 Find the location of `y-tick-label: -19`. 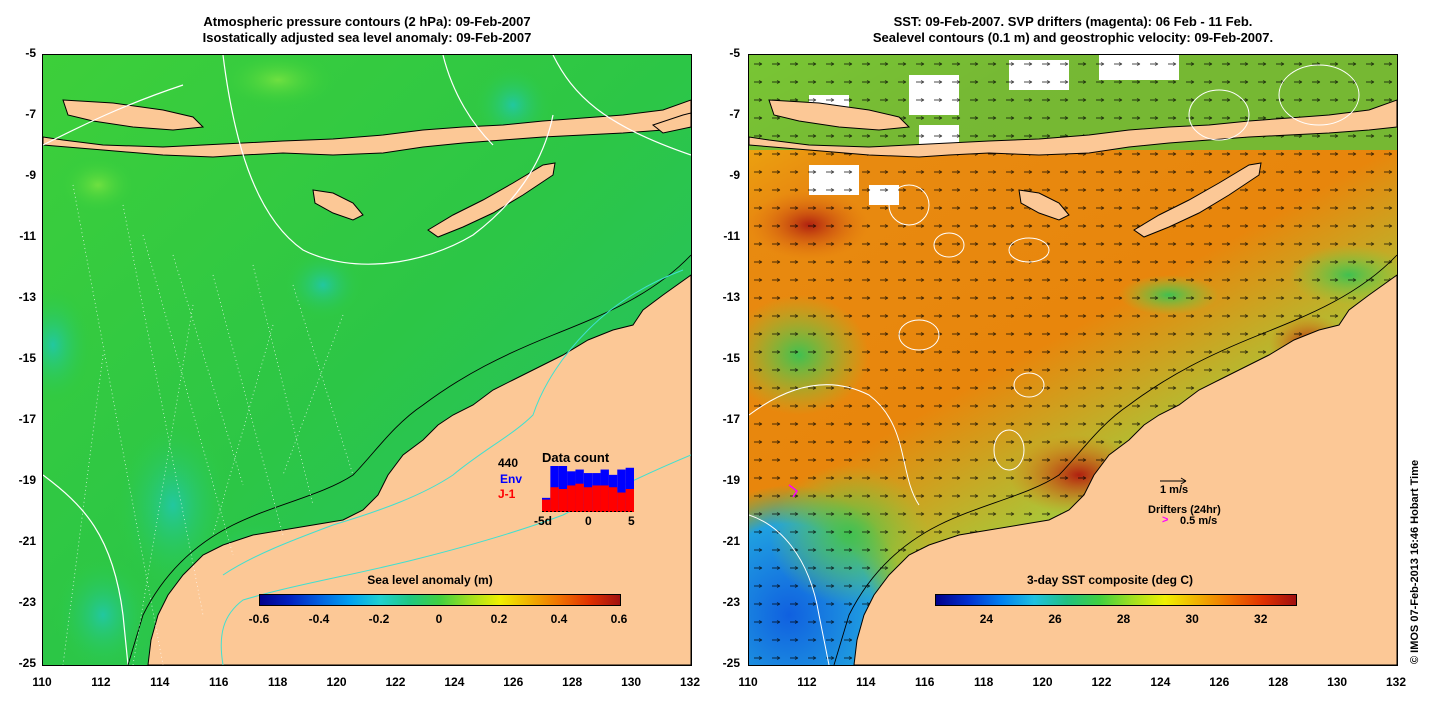

y-tick-label: -19 is located at coordinates (27, 480).